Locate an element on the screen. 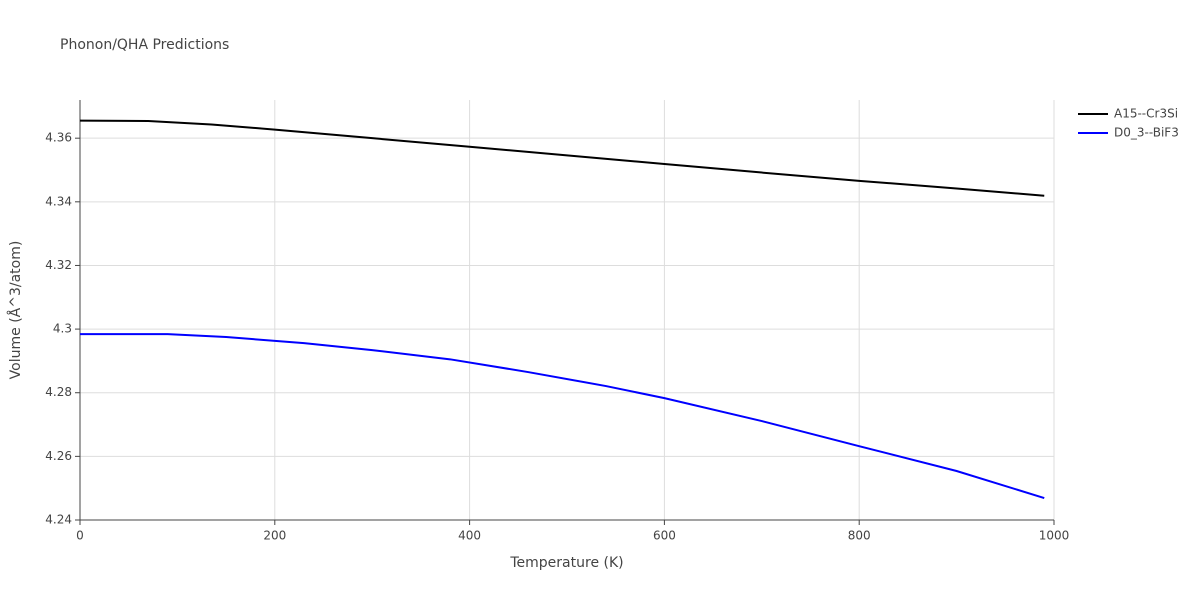  x-tick-label: 1000 is located at coordinates (1054, 536).